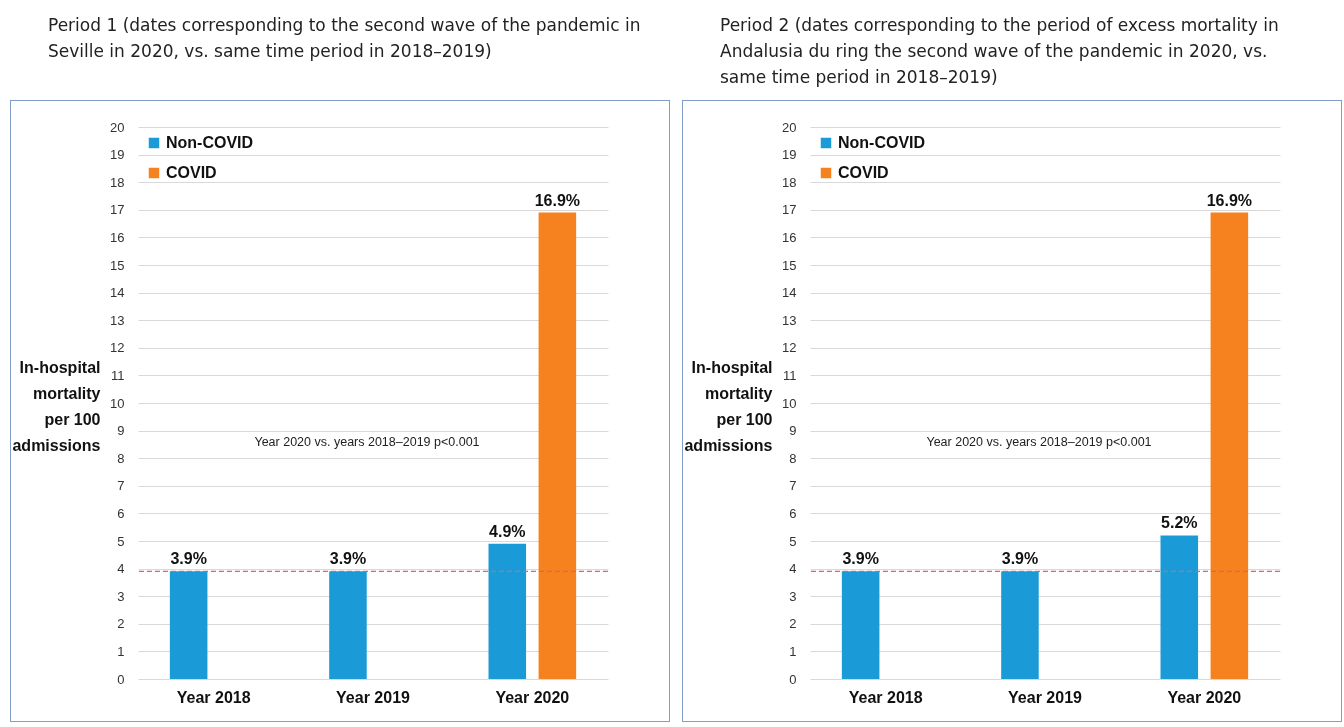 This screenshot has width=1344, height=727. Describe the element at coordinates (344, 38) in the screenshot. I see `chart-title: Period 1 (dates corresponding to the second wave of the pandemic in Seville in 2020, vs. same time period in 2018–2019)` at that location.